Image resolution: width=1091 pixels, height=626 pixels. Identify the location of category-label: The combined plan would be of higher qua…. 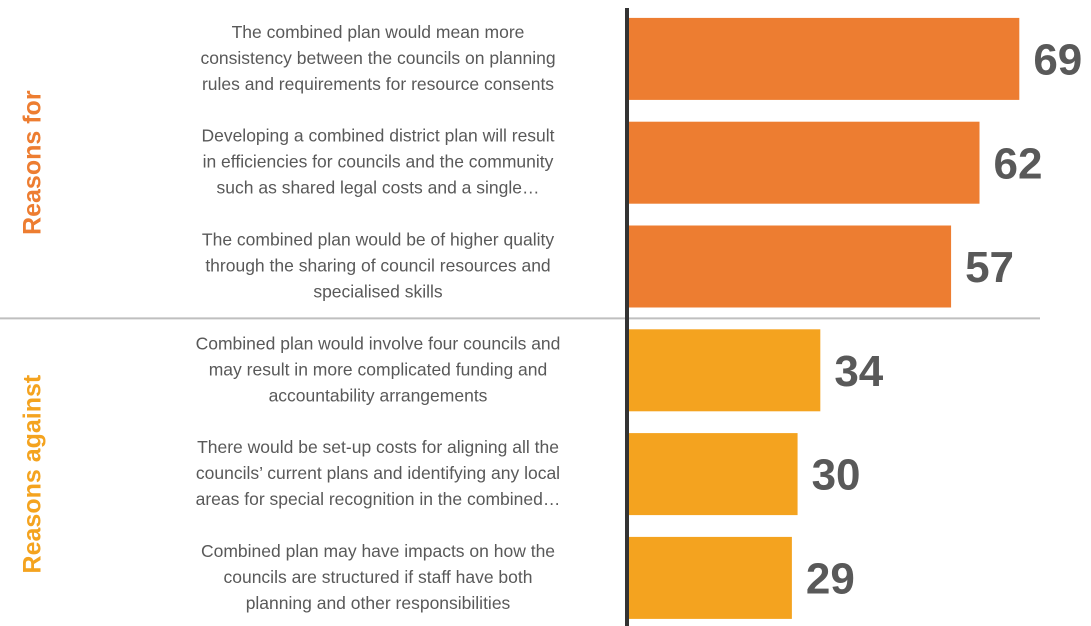
(378, 265).